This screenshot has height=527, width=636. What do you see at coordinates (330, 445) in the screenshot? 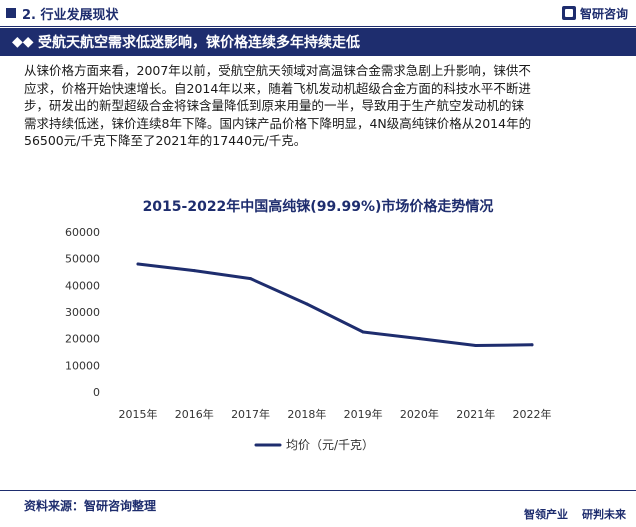
I see `legend-label: 均价（元/千克）` at bounding box center [330, 445].